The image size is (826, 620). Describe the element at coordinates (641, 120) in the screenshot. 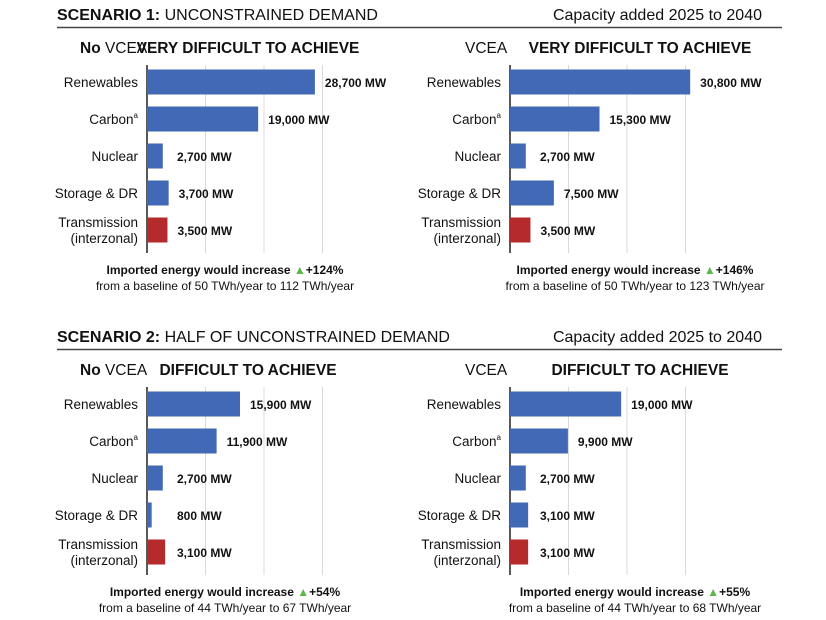

I see `value-label: 15,300 MW` at that location.